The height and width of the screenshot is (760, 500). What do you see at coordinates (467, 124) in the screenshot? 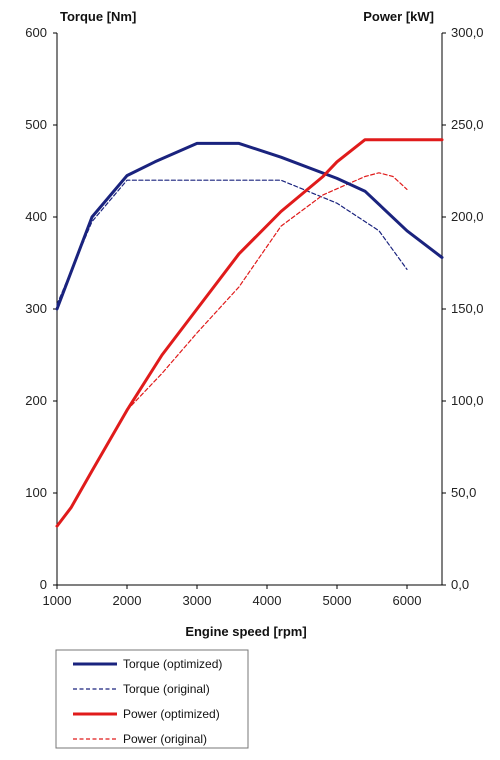
I see `right-tick-label: 250,0` at bounding box center [467, 124].